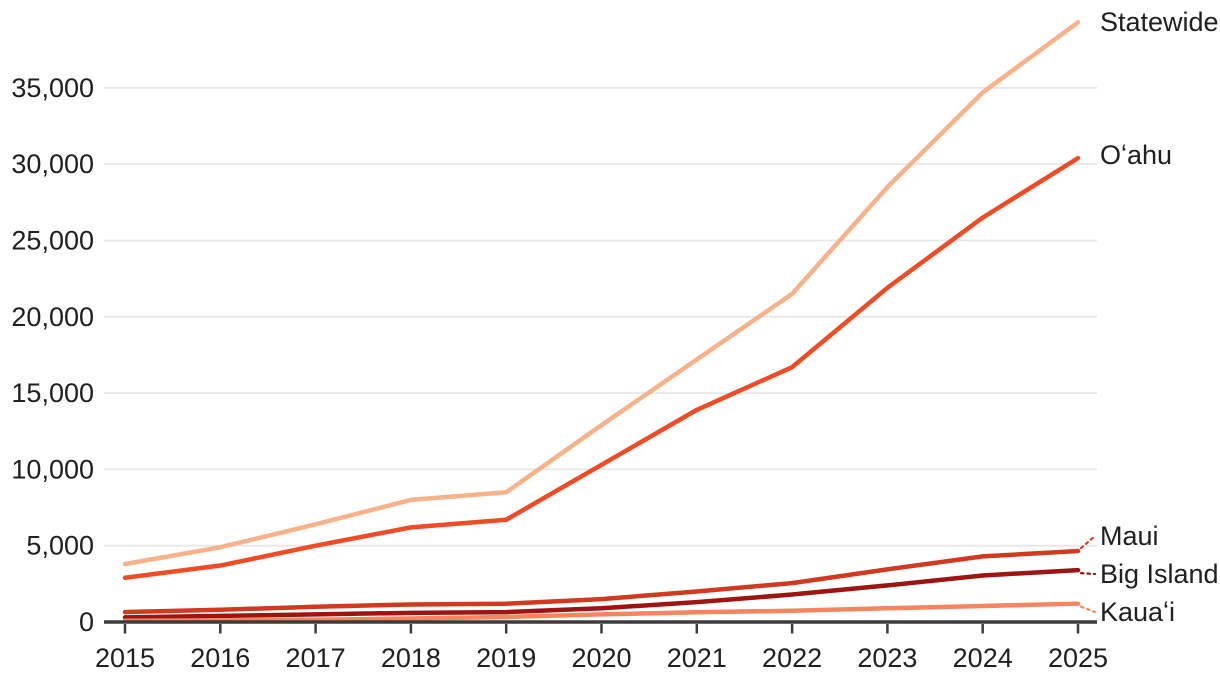 The image size is (1220, 691). I want to click on y-axis-tick-label: 0, so click(86, 622).